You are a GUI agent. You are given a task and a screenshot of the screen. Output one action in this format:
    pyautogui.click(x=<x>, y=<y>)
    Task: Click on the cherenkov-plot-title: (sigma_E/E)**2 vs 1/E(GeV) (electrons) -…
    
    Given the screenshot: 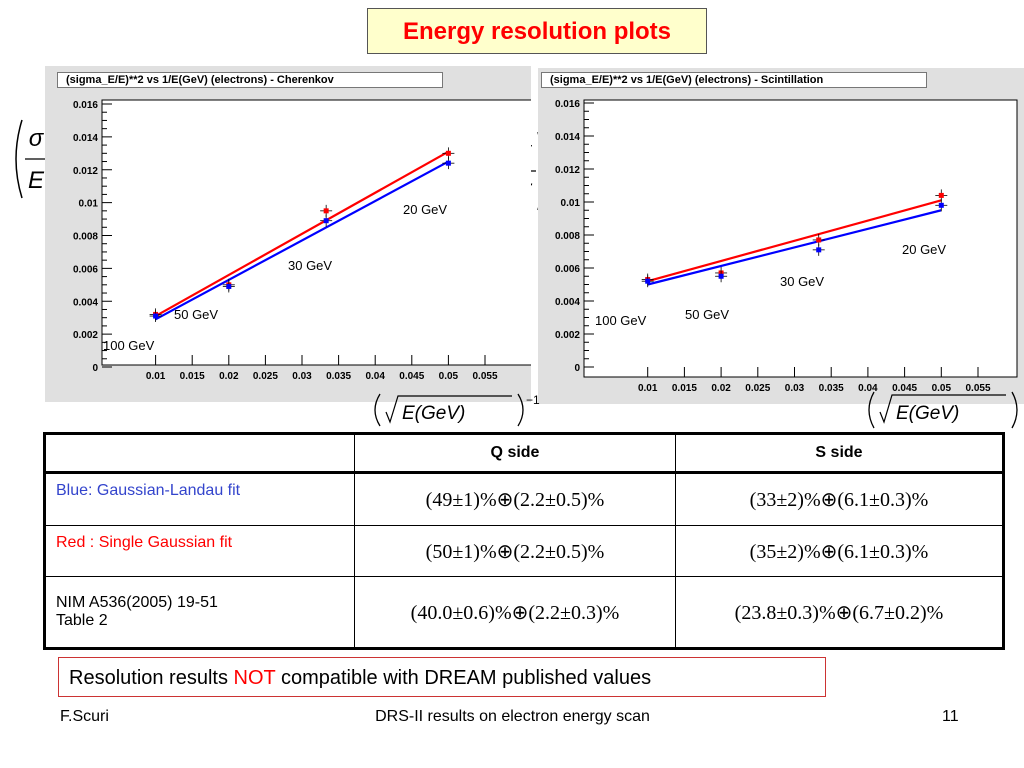 What is the action you would take?
    pyautogui.click(x=250, y=80)
    